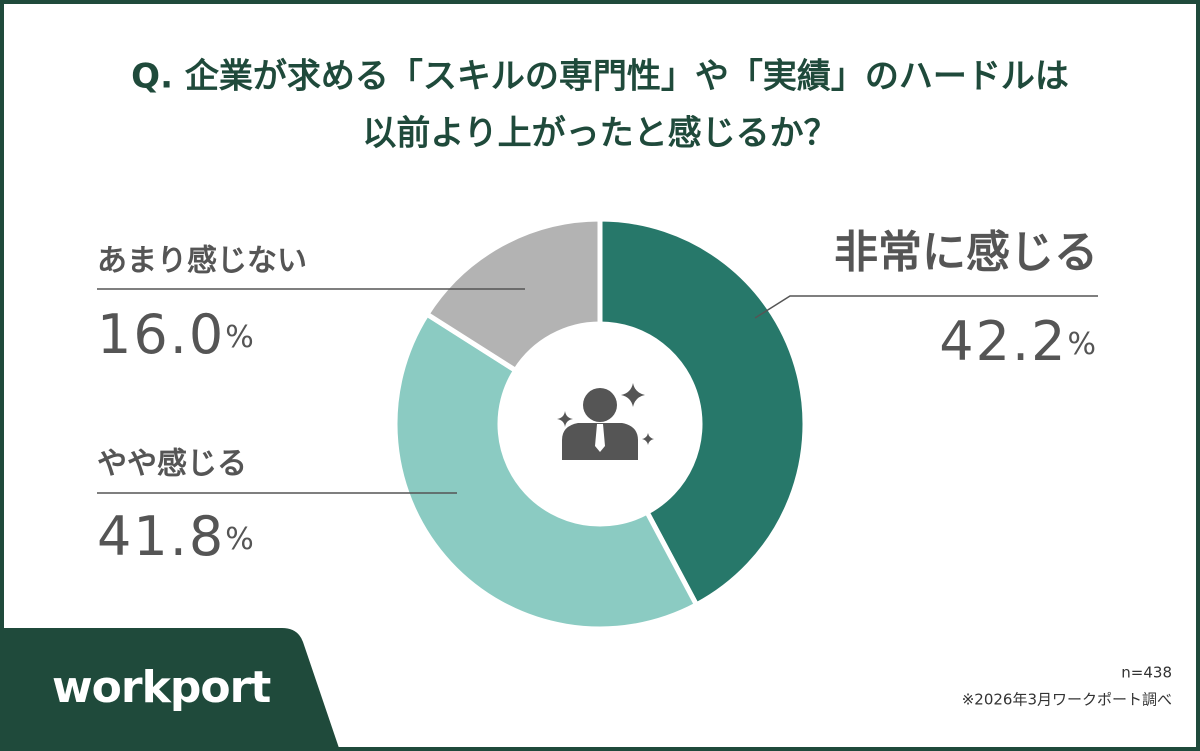  Describe the element at coordinates (600, 77) in the screenshot. I see `chart-title: Q. 企業が求める「スキルの専門性」や「実績」のハードルは` at that location.